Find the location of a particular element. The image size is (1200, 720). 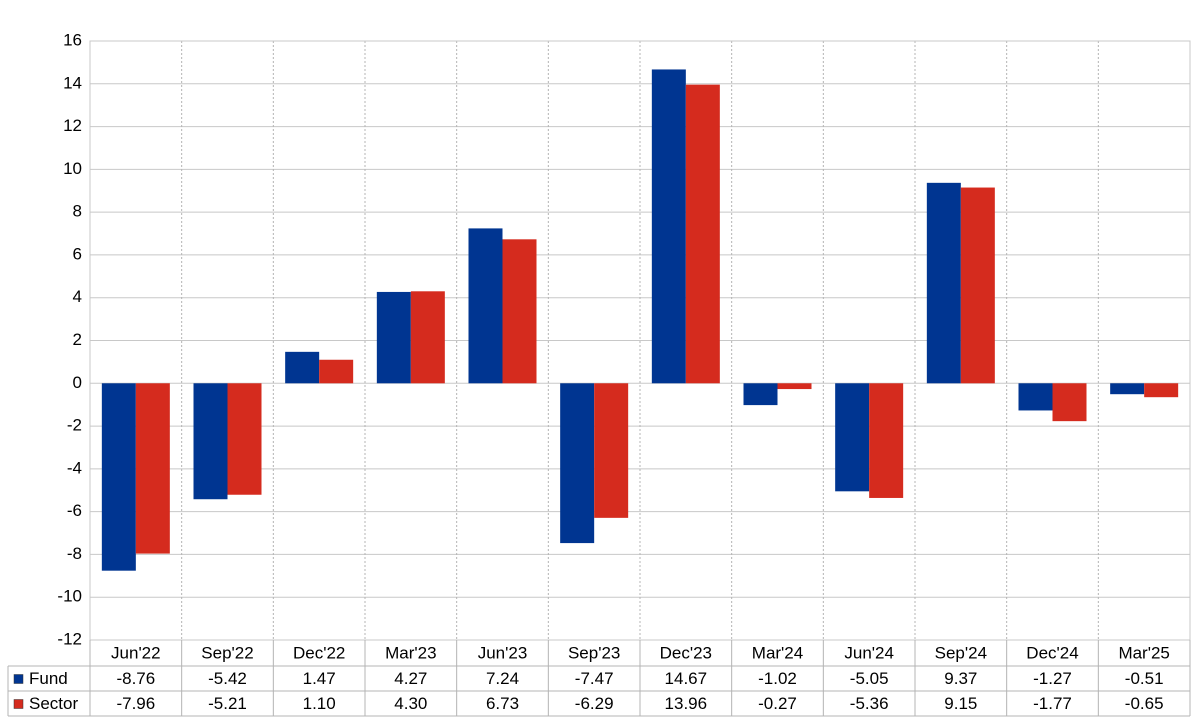

y-tick-label: 8 is located at coordinates (77, 211).